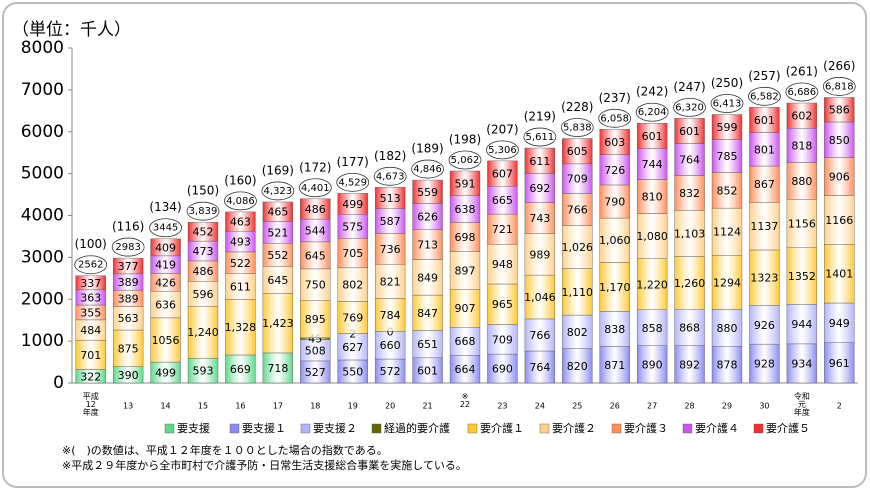  What do you see at coordinates (839, 66) in the screenshot?
I see `index-label: (266)` at bounding box center [839, 66].